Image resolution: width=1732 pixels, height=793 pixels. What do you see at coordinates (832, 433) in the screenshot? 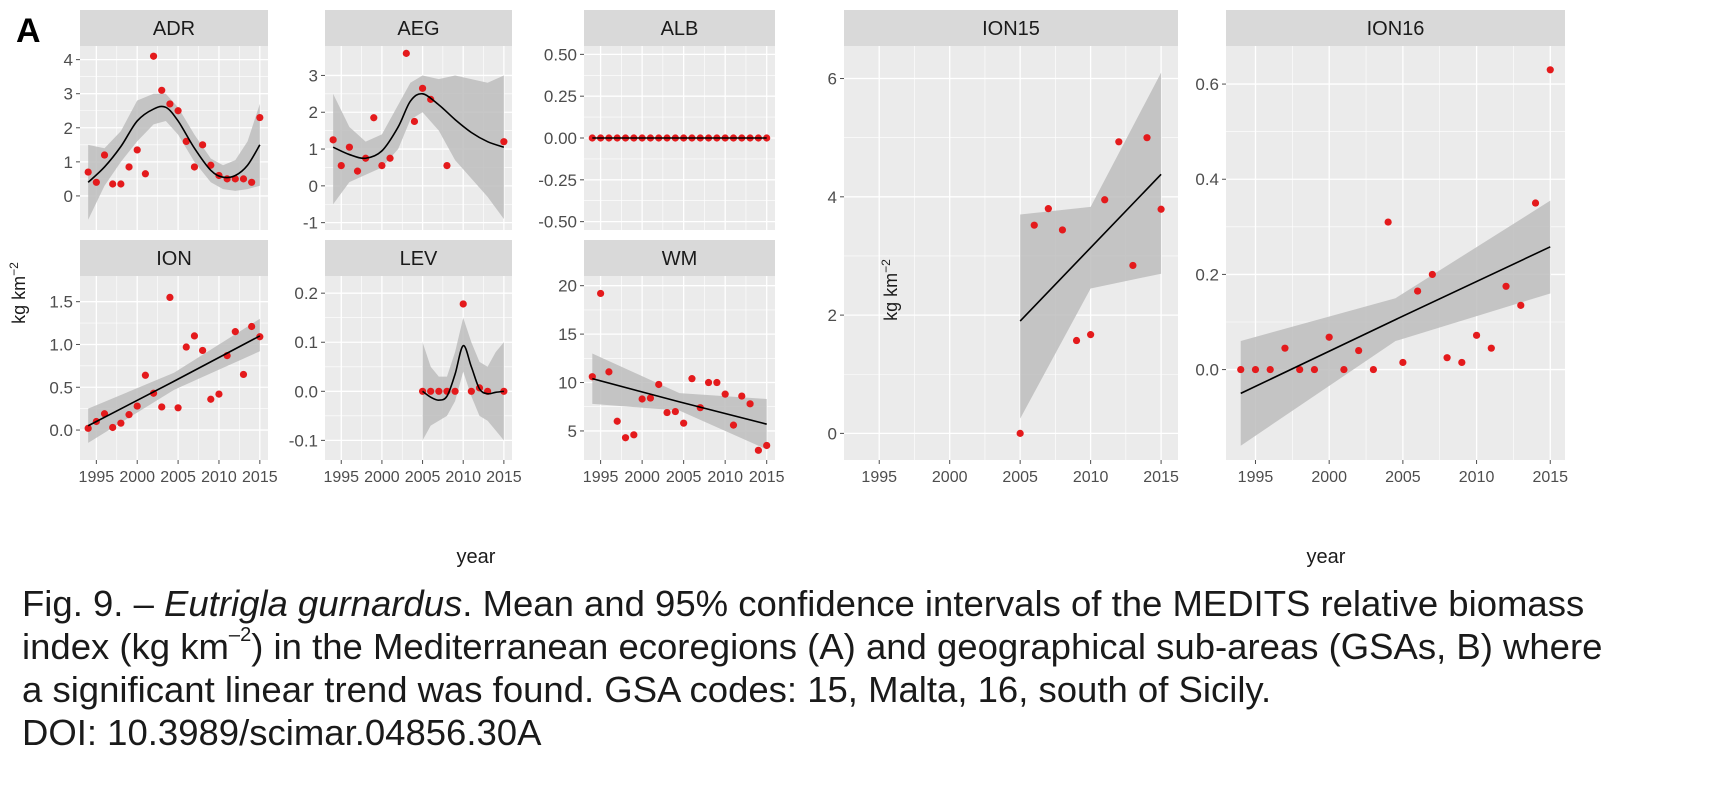
I see `y-tick-label: 0` at bounding box center [832, 433].